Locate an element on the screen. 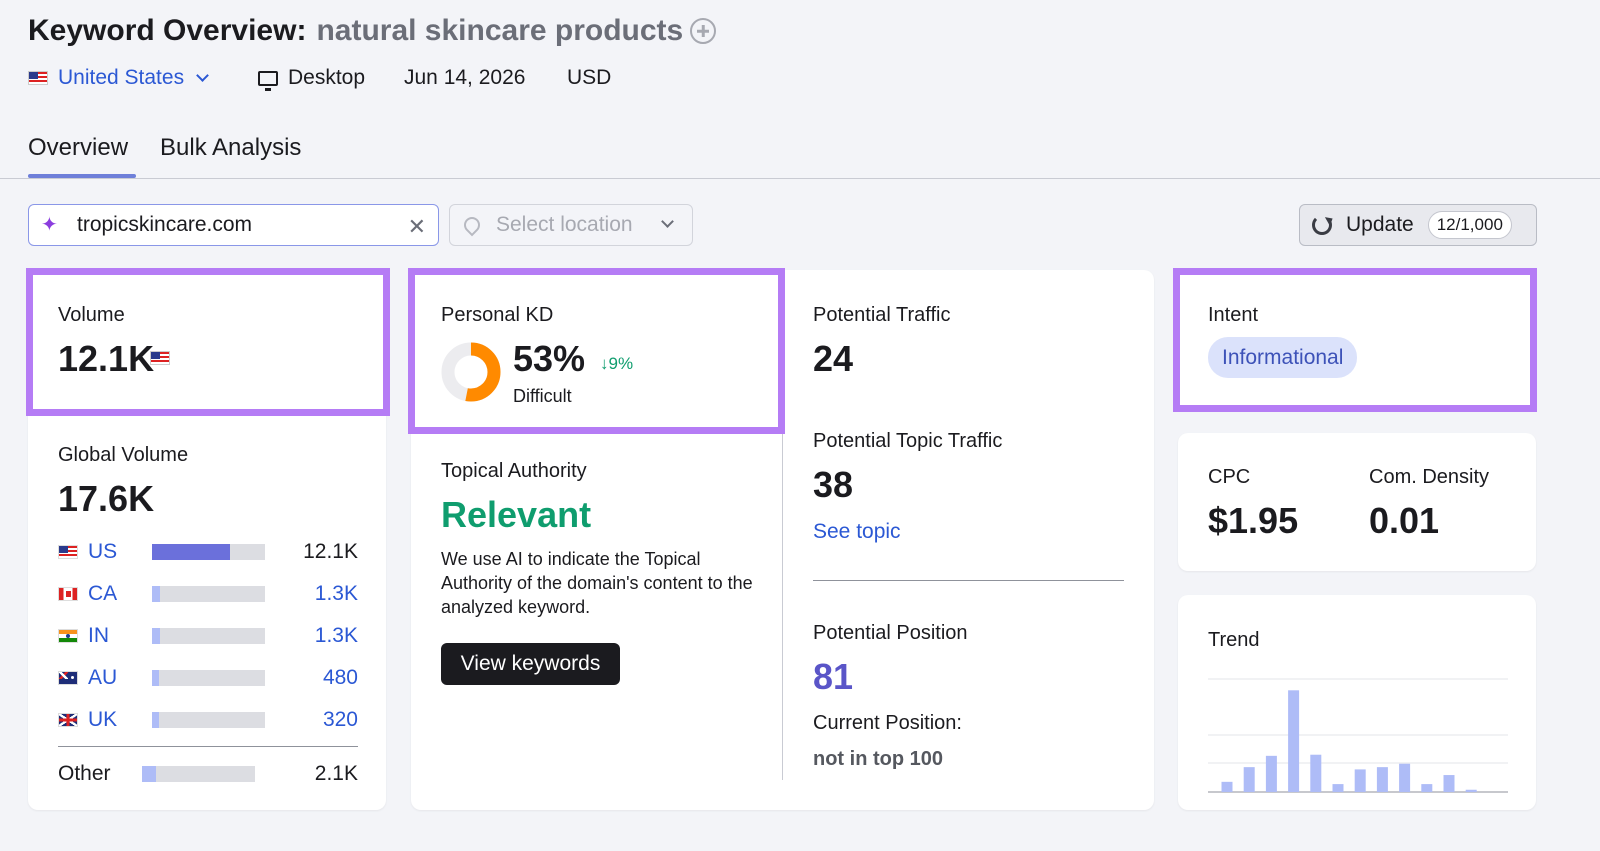 This screenshot has height=851, width=1600. au-flag-icon is located at coordinates (68, 678).